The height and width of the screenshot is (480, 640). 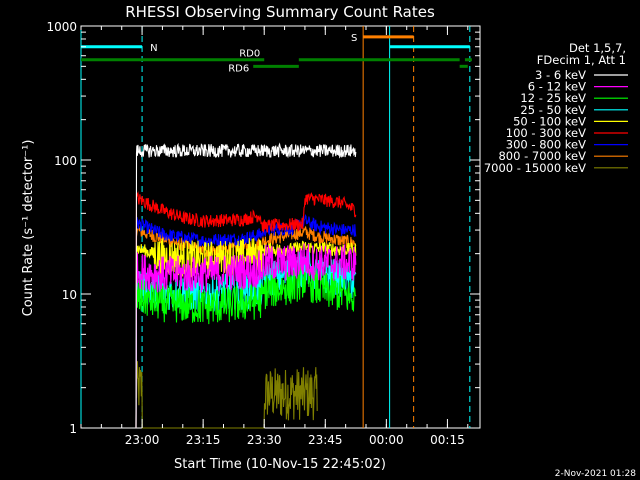 What do you see at coordinates (546, 145) in the screenshot?
I see `legend-label-6: 300 - 800 keV` at bounding box center [546, 145].